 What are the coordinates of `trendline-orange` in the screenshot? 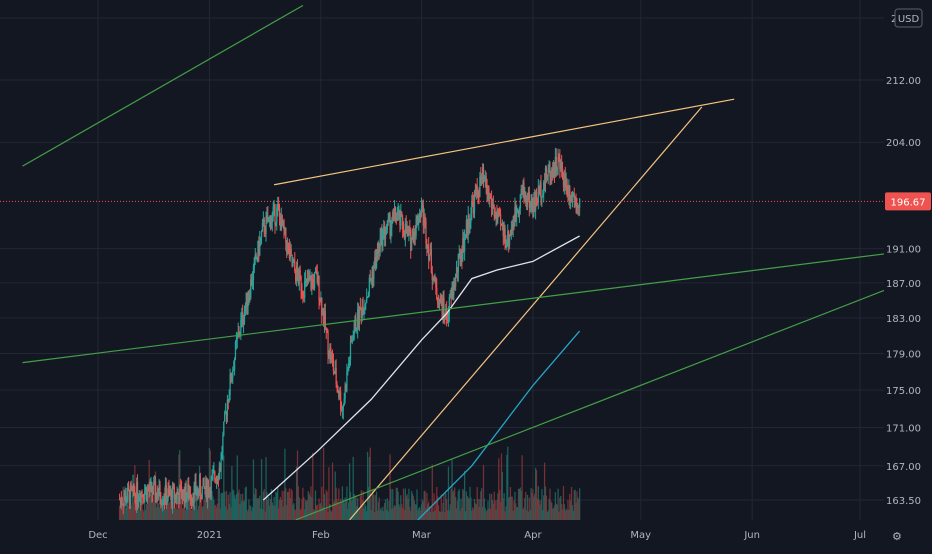 It's located at (504, 142).